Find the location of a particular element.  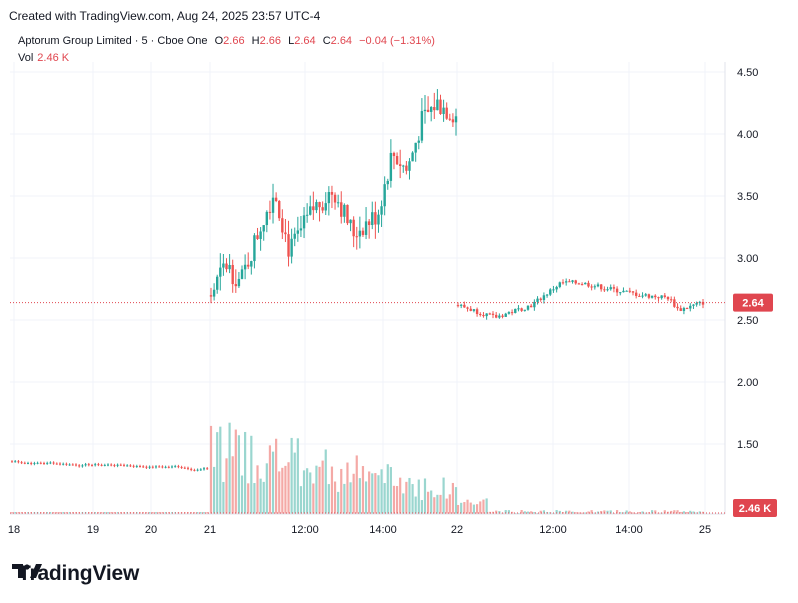

y-tick-label: 3.00 is located at coordinates (747, 259).